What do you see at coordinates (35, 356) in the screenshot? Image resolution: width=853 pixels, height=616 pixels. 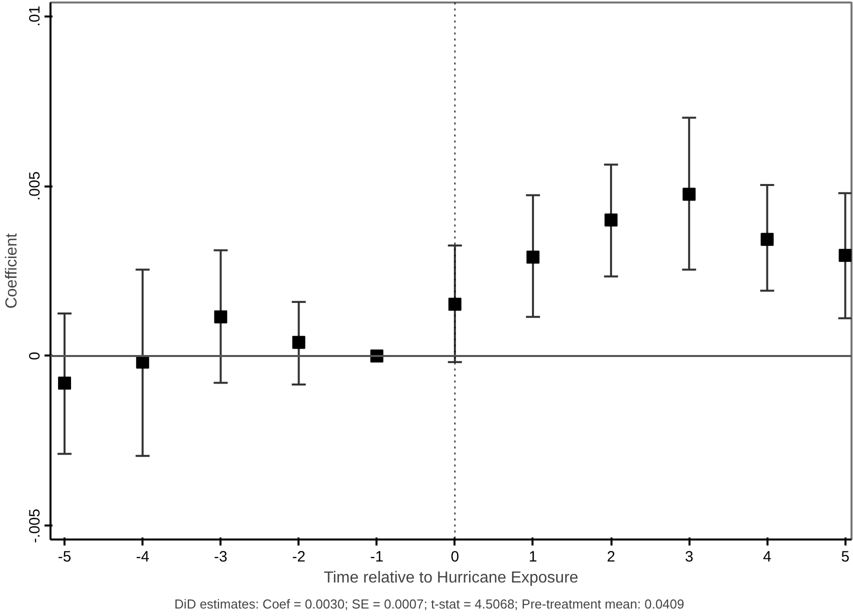 I see `y-tick-label: 0` at bounding box center [35, 356].